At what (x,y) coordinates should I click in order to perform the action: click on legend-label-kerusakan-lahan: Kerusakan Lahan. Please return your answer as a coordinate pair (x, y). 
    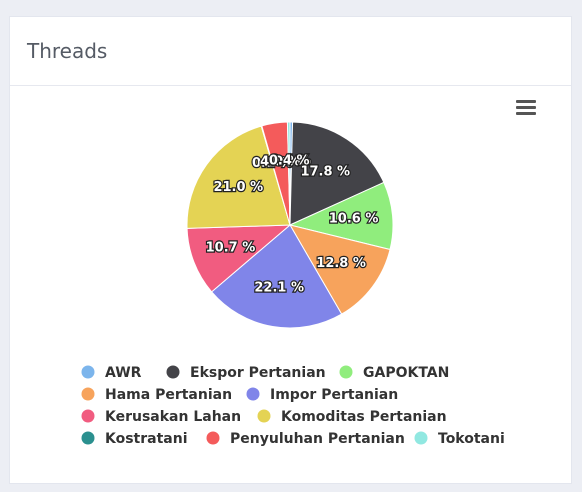
    Looking at the image, I should click on (173, 417).